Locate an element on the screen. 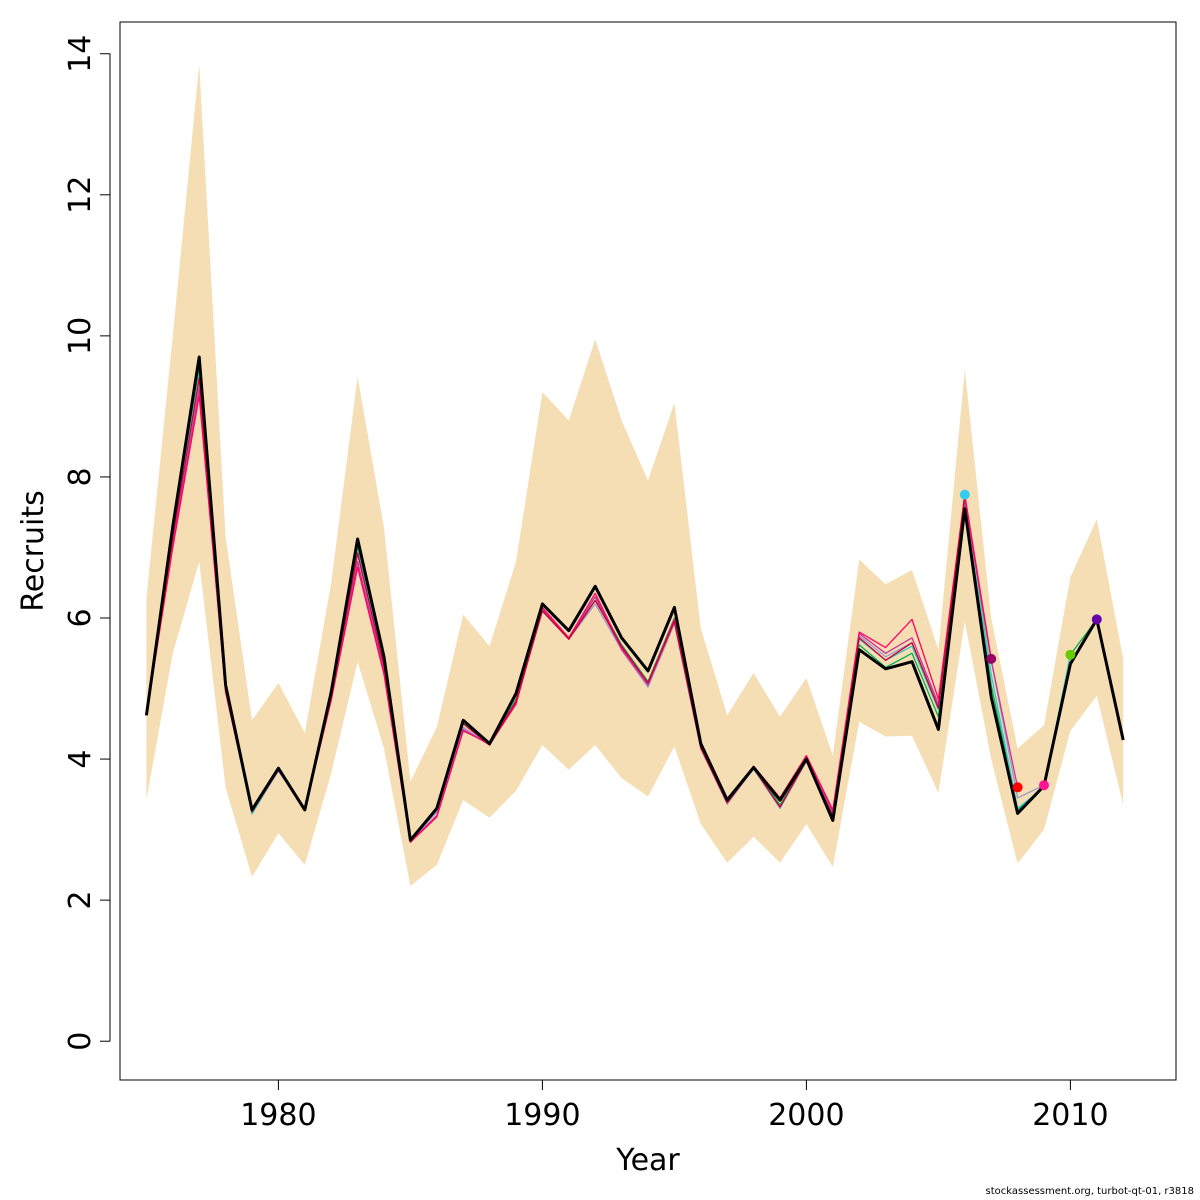 This screenshot has height=1200, width=1200. terminal-points-layer is located at coordinates (1030, 641).